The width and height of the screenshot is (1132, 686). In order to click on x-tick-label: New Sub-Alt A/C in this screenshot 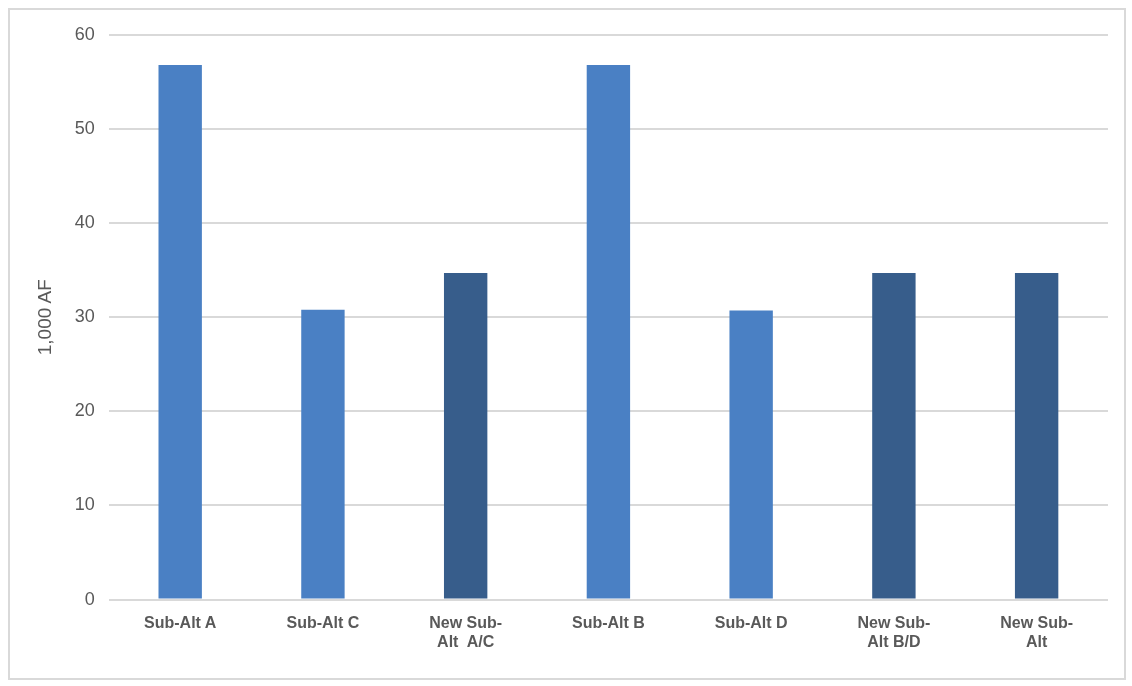, I will do `click(466, 631)`.